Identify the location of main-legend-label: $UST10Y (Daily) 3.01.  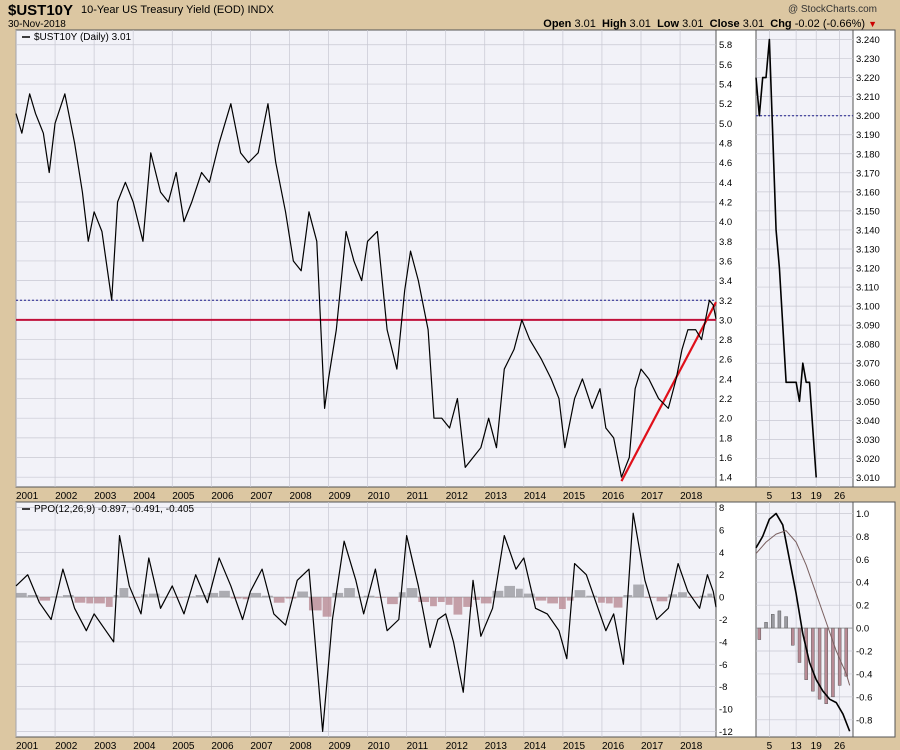
(83, 37).